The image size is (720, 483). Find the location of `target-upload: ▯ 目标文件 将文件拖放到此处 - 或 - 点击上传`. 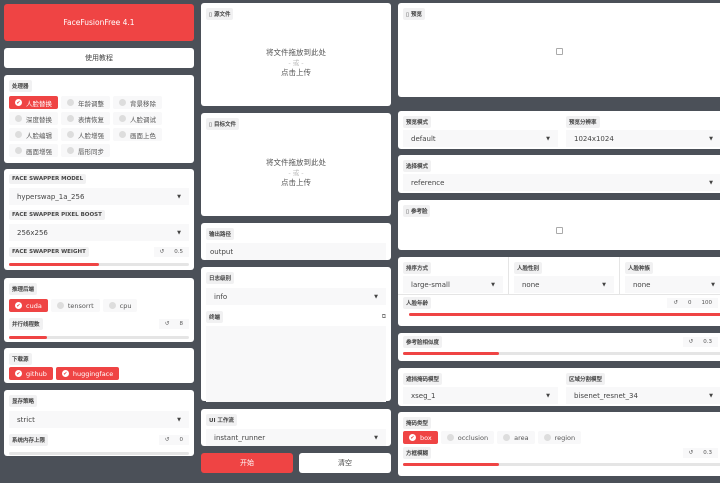

target-upload: ▯ 目标文件 将文件拖放到此处 - 或 - 点击上传 is located at coordinates (296, 164).